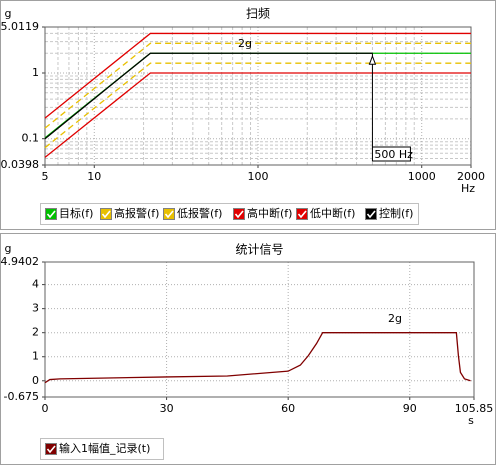 Image resolution: width=496 pixels, height=465 pixels. I want to click on x-tick-label: 1000, so click(422, 176).